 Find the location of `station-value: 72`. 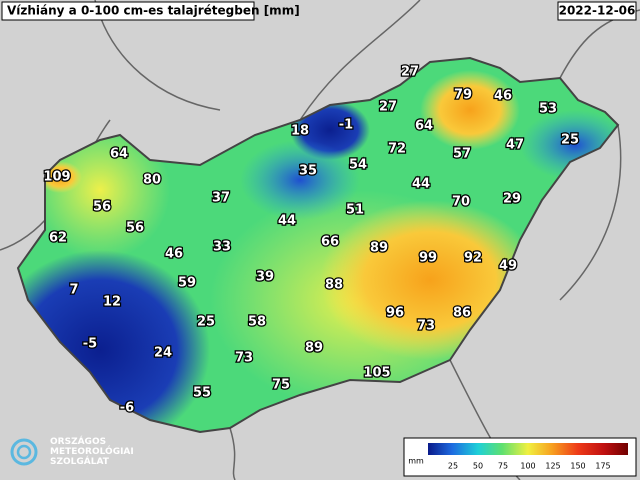

station-value: 72 is located at coordinates (397, 149).